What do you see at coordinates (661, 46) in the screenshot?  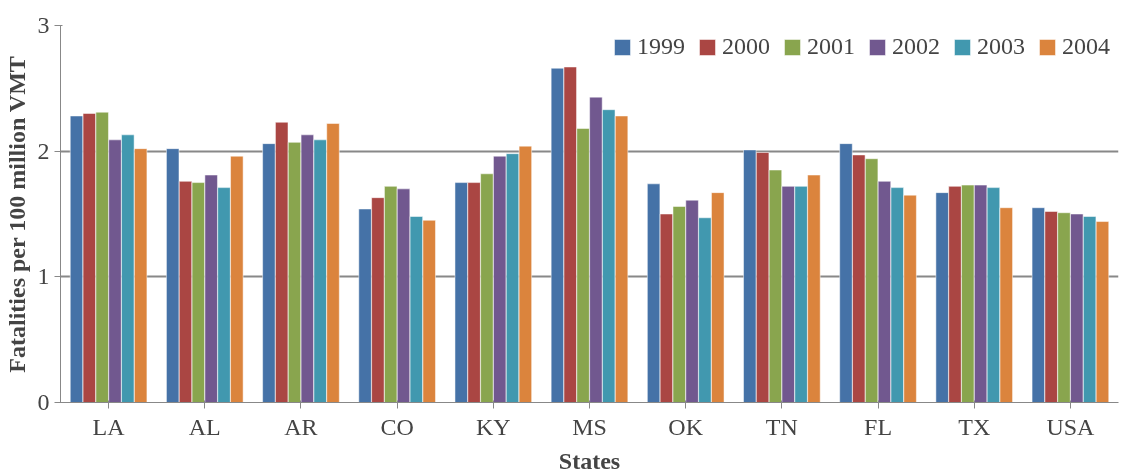 I see `legend-label: 1999` at bounding box center [661, 46].